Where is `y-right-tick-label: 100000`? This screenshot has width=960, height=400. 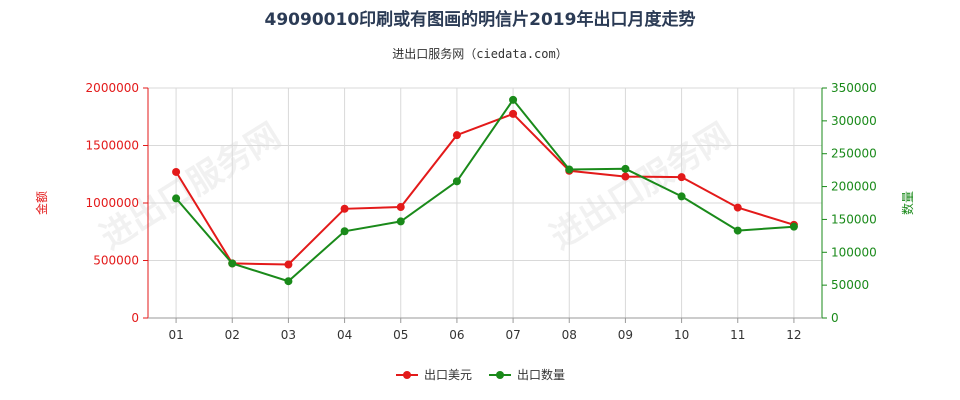 y-right-tick-label: 100000 is located at coordinates (854, 252).